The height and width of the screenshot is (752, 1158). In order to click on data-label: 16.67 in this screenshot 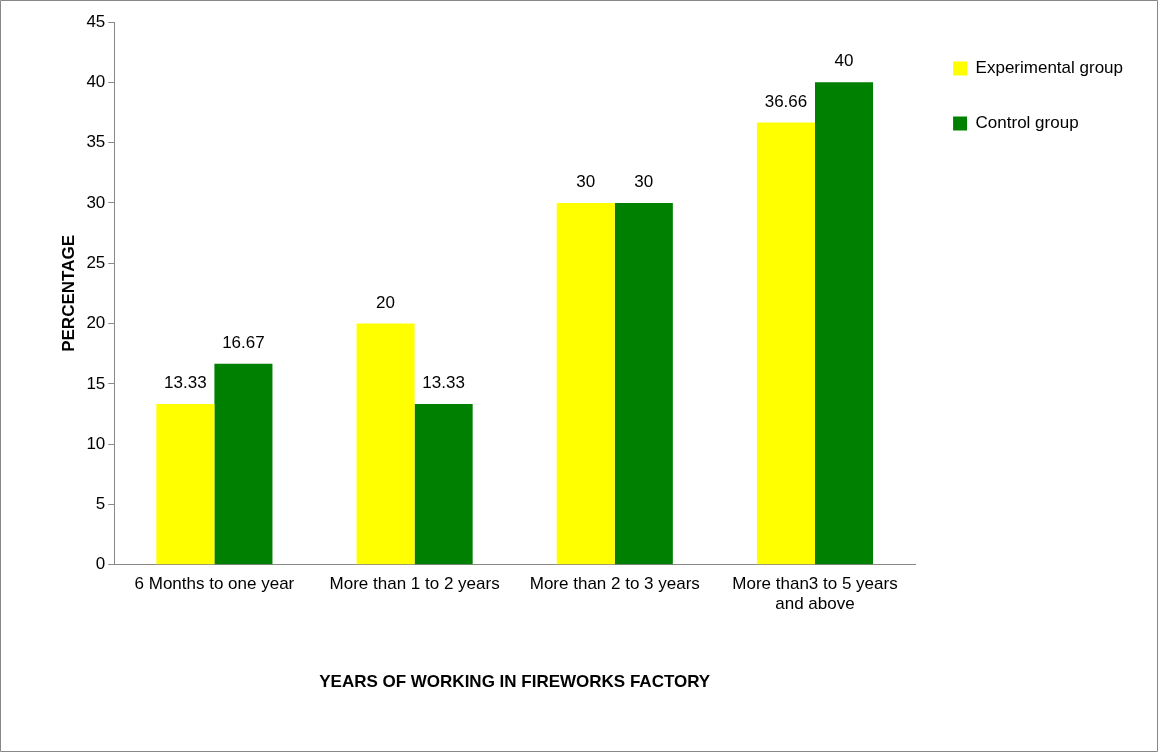, I will do `click(243, 342)`.